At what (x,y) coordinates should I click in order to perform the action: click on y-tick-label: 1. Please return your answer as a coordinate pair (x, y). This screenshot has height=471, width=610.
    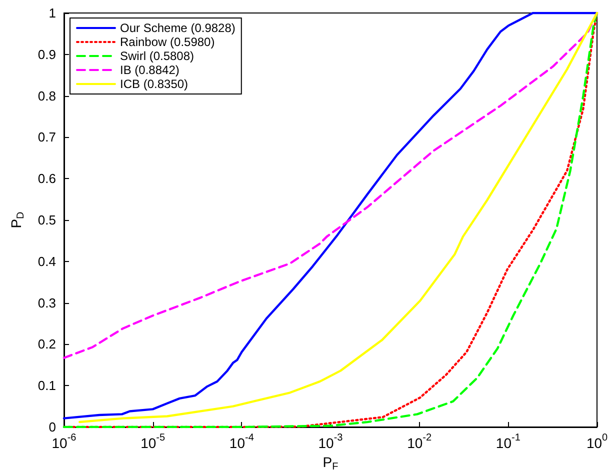
    Looking at the image, I should click on (52, 13).